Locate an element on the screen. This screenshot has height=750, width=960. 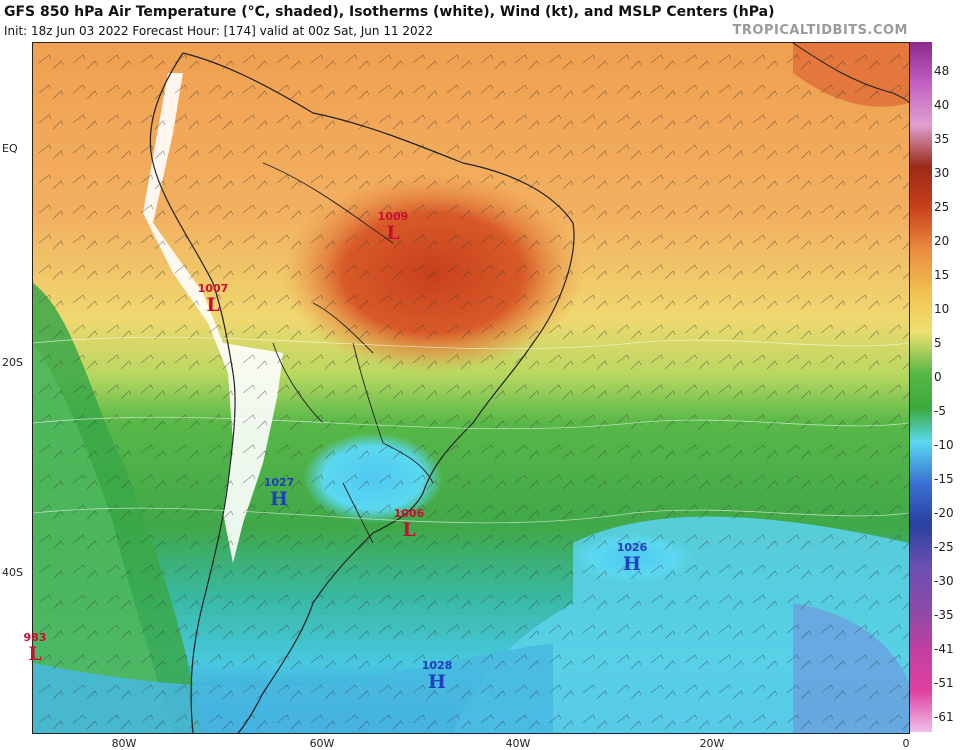
colorbar-label: 0 is located at coordinates (938, 377).